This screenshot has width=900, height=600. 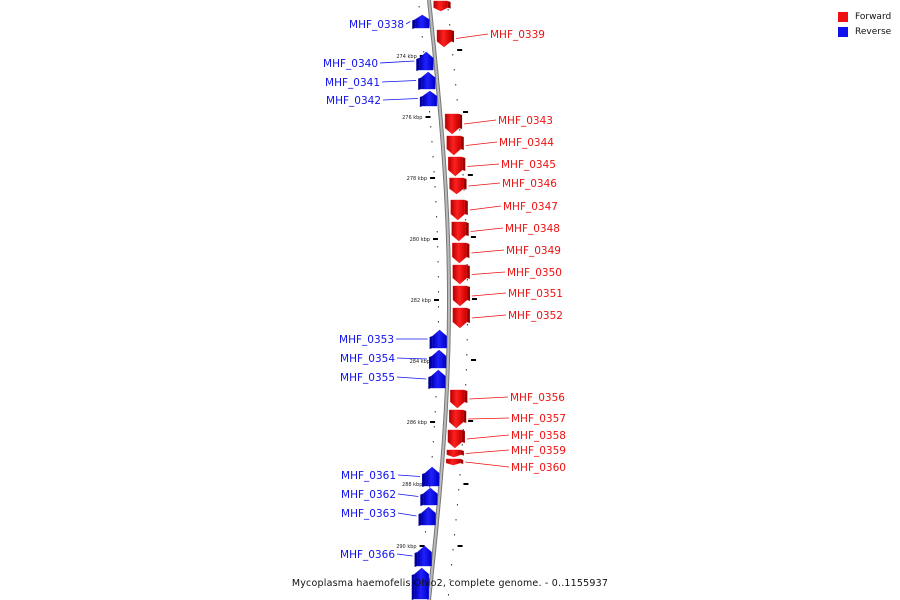 What do you see at coordinates (513, 207) in the screenshot?
I see `gene-label-item: MHF_0347` at bounding box center [513, 207].